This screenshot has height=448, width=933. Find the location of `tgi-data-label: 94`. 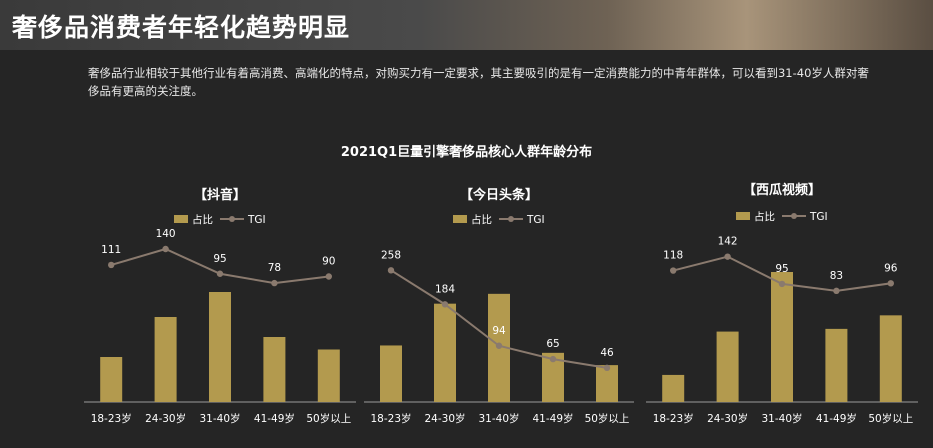

tgi-data-label: 94 is located at coordinates (499, 331).